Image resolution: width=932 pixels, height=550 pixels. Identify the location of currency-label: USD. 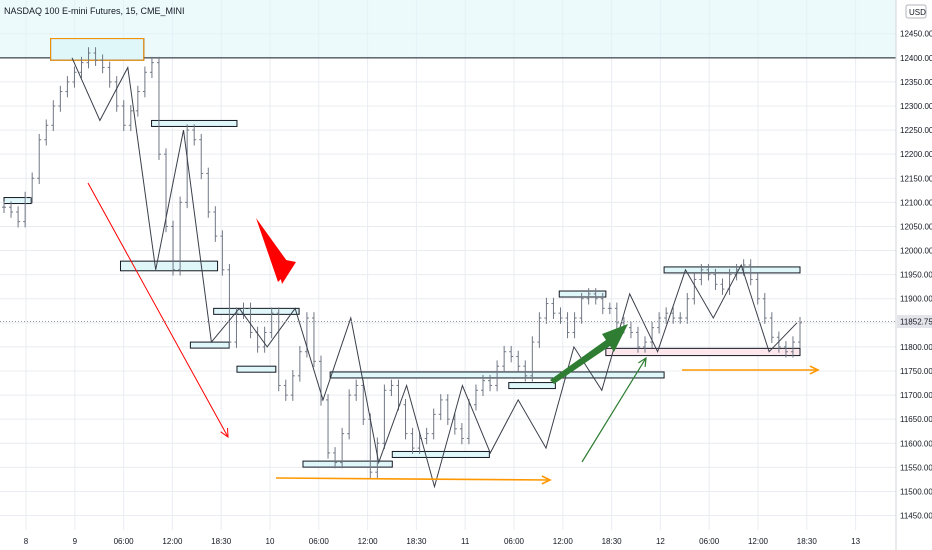
(917, 12).